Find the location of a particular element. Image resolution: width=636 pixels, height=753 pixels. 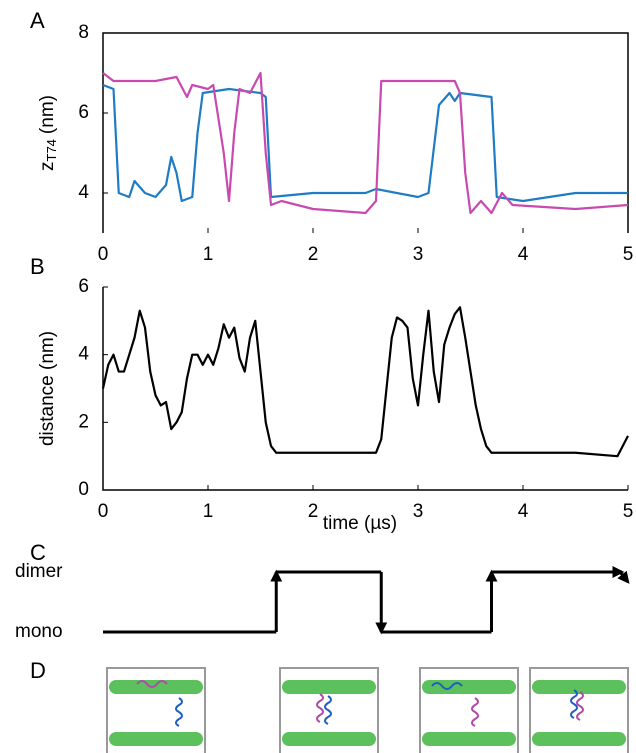

panel-label: D is located at coordinates (38, 670).